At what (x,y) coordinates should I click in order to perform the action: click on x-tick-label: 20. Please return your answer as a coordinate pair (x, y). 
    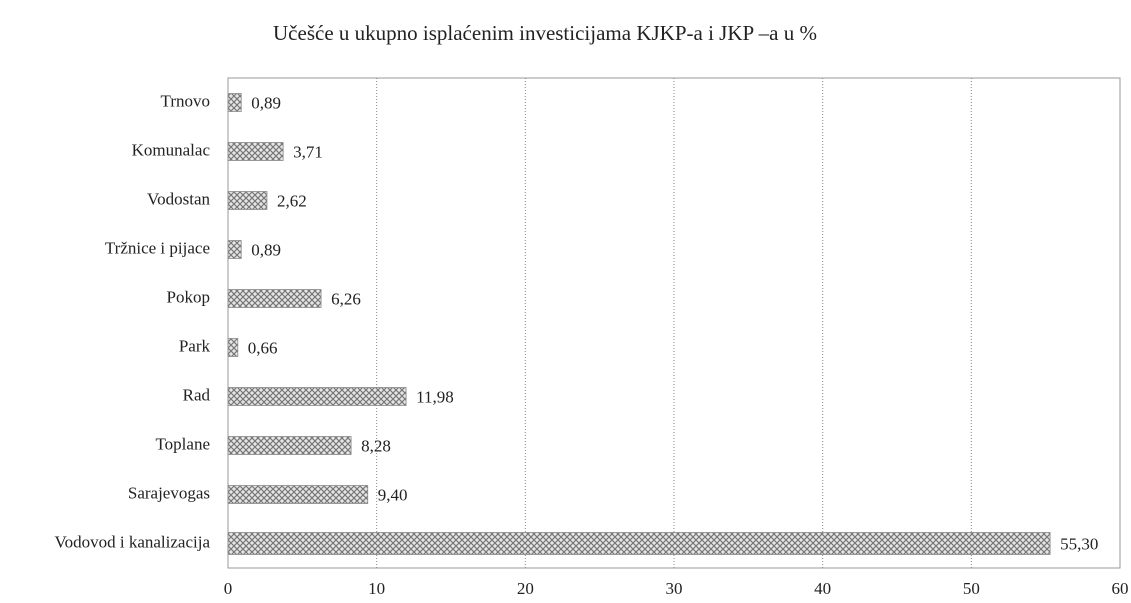
    Looking at the image, I should click on (525, 588).